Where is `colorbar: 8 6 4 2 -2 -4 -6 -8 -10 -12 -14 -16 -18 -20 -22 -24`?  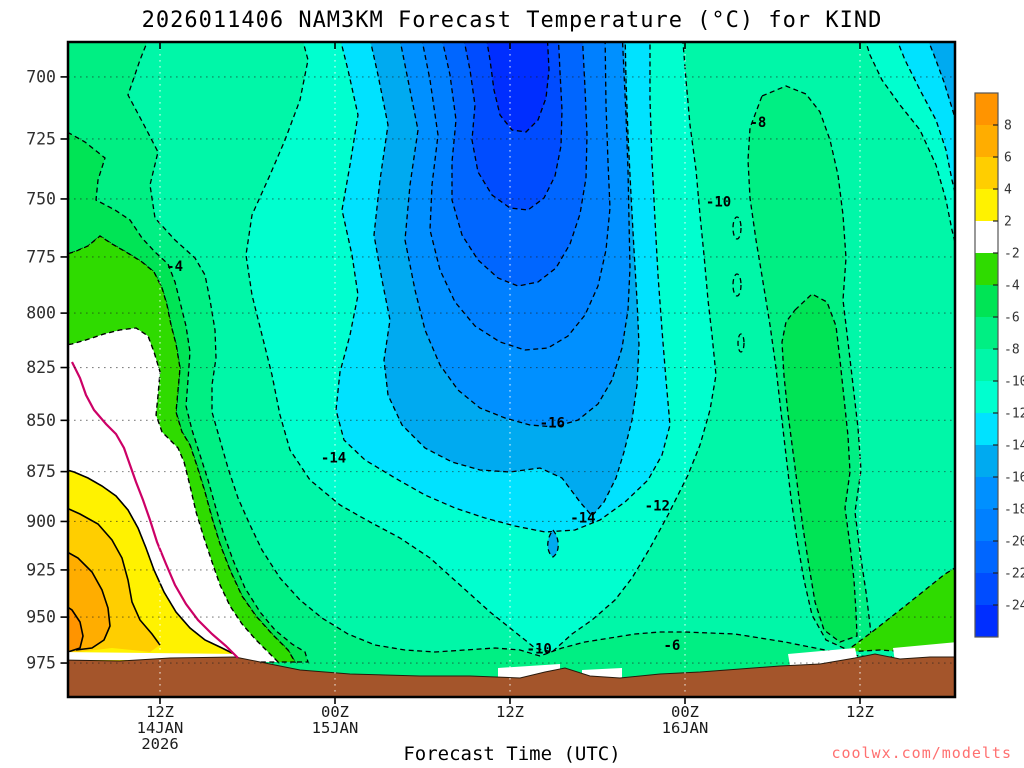 colorbar: 8 6 4 2 -2 -4 -6 -8 -10 -12 -14 -16 -18 -20 -22 -24 is located at coordinates (999, 365).